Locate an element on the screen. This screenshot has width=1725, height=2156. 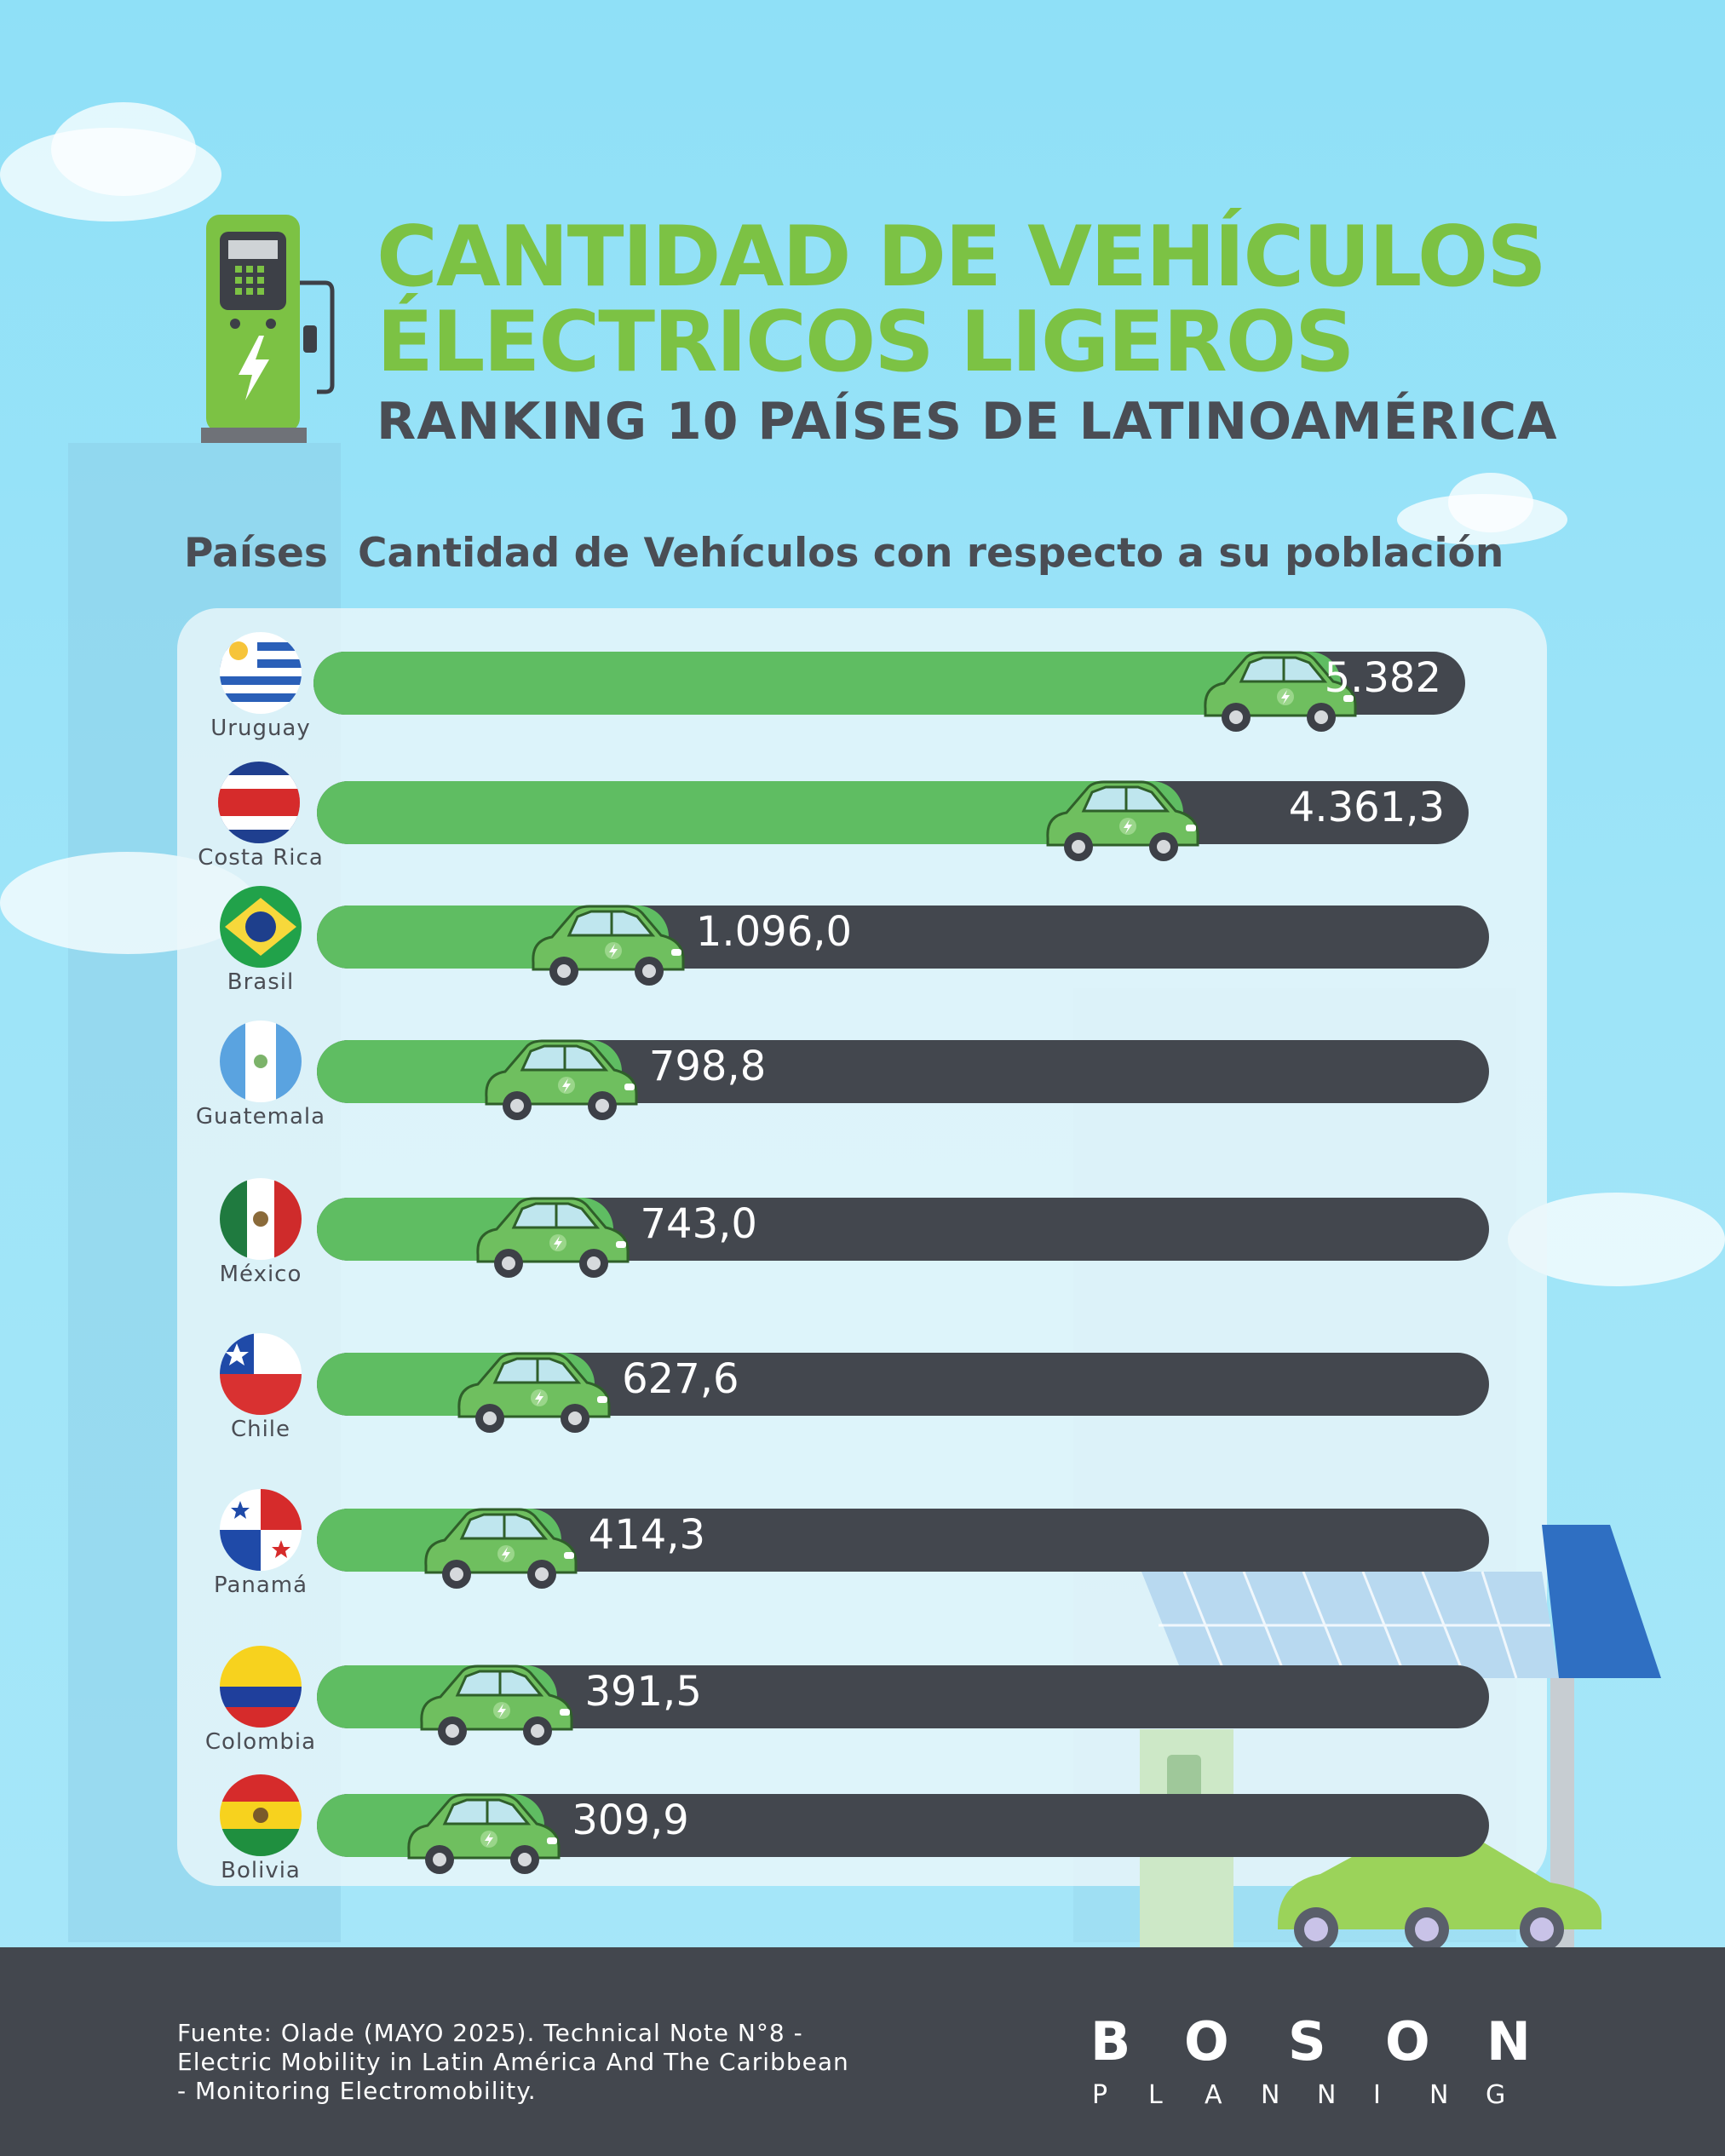
logo-letter: B is located at coordinates (1110, 2041).